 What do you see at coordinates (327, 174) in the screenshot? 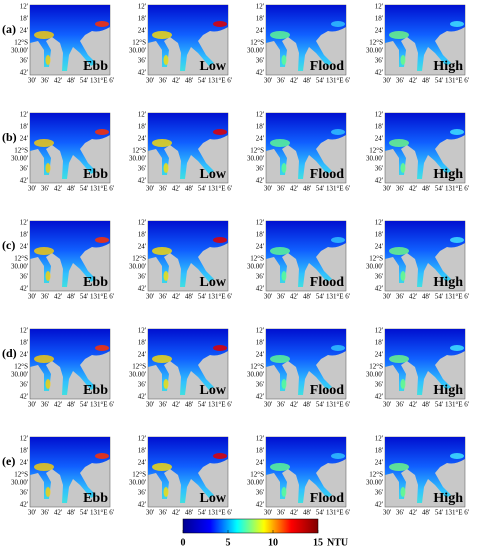
I see `tide-stage-label: Flood` at bounding box center [327, 174].